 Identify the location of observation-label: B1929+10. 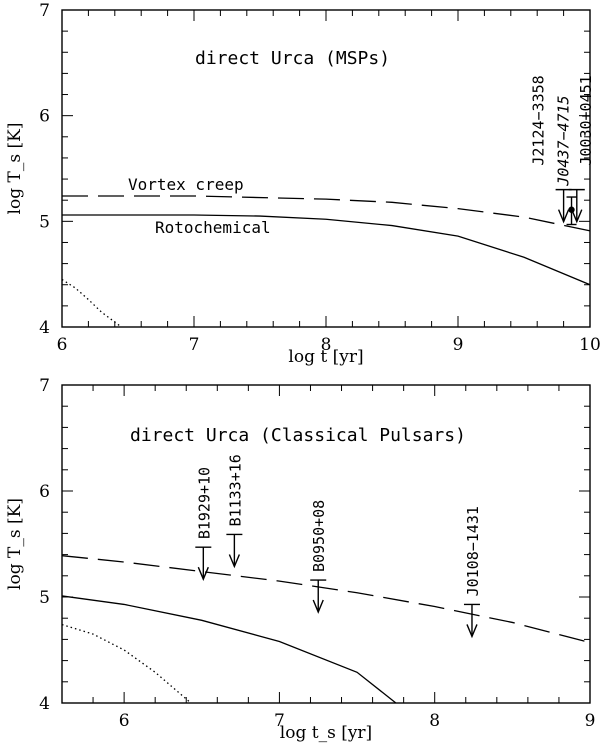
(204, 503).